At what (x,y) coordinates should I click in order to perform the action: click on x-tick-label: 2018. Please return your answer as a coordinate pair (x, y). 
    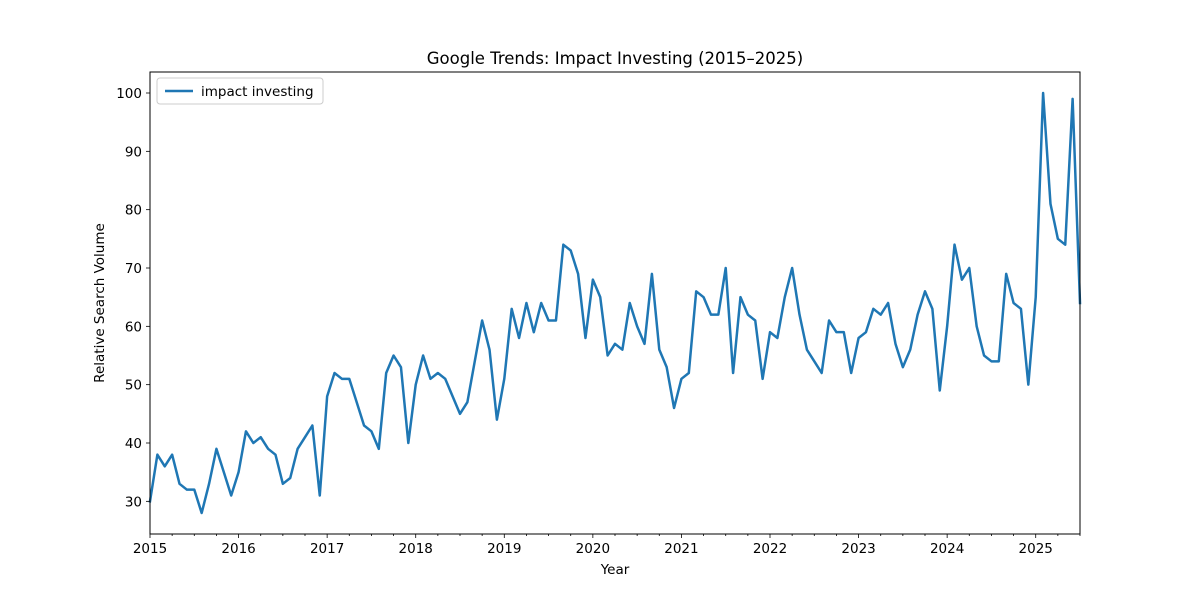
    Looking at the image, I should click on (416, 549).